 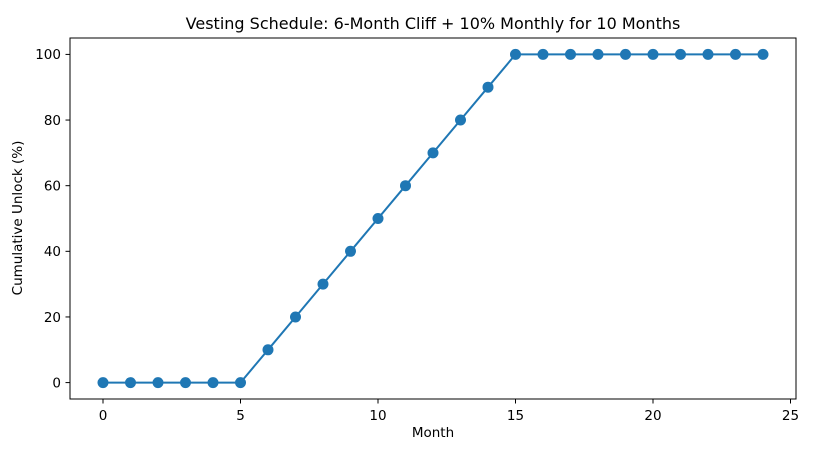 I want to click on x-axis-ticks: 0 5 10 15 20 25, so click(x=449, y=411).